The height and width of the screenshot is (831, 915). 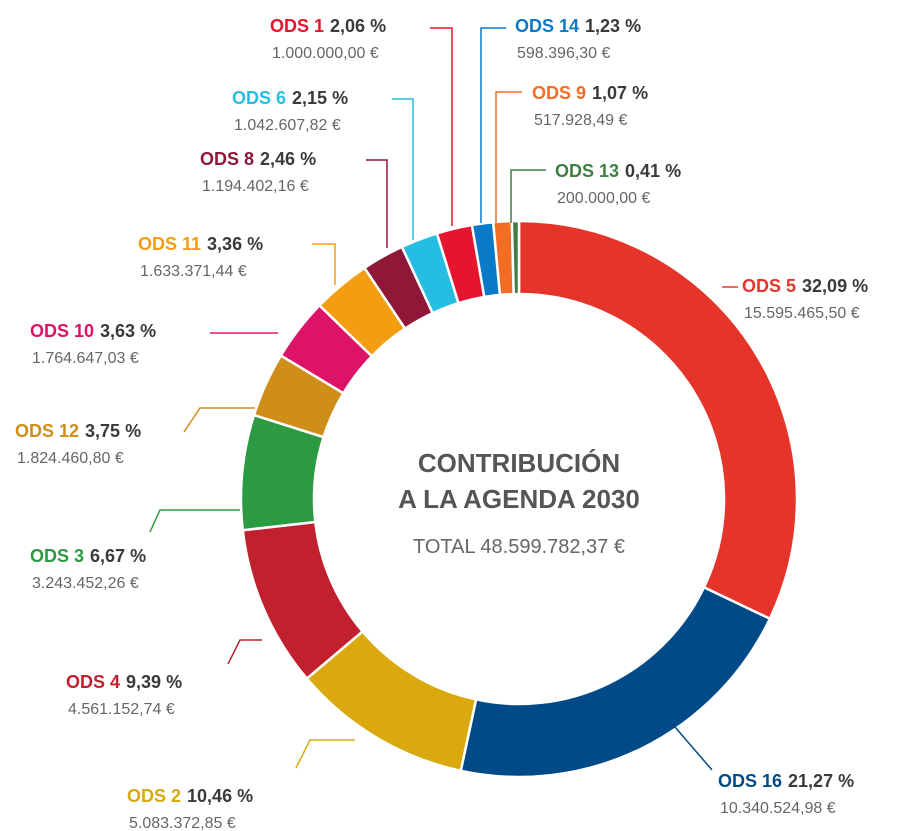 I want to click on segment-percent: 2,06 %, so click(x=358, y=26).